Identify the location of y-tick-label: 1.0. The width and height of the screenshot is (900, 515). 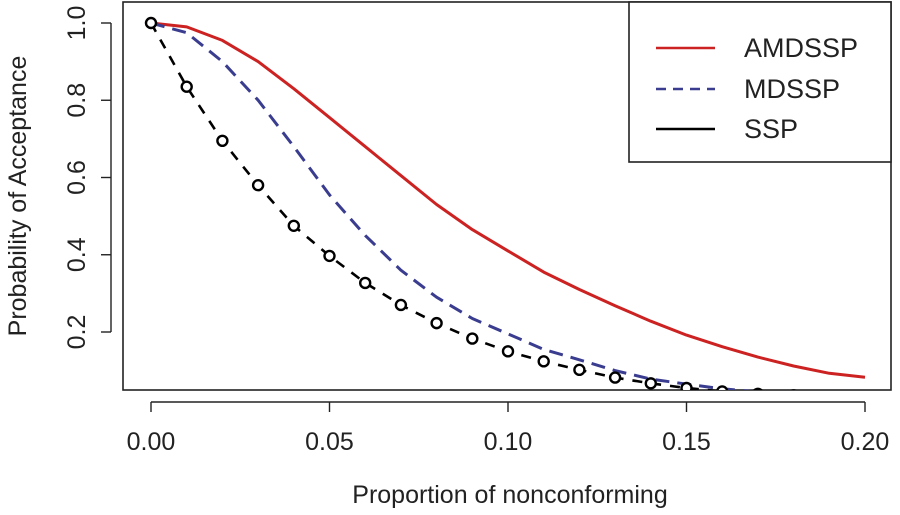
(77, 23).